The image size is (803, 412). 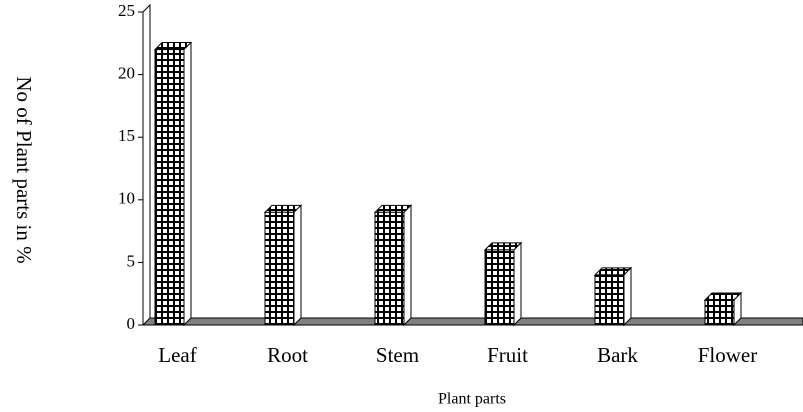 What do you see at coordinates (472, 321) in the screenshot?
I see `floor` at bounding box center [472, 321].